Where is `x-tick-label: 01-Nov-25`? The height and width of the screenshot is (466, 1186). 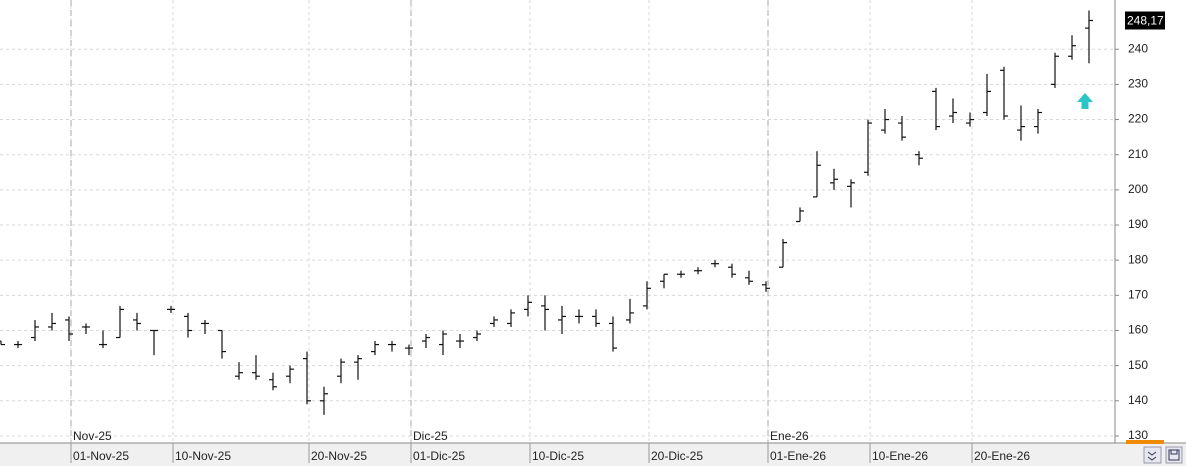
x-tick-label: 01-Nov-25 is located at coordinates (101, 456).